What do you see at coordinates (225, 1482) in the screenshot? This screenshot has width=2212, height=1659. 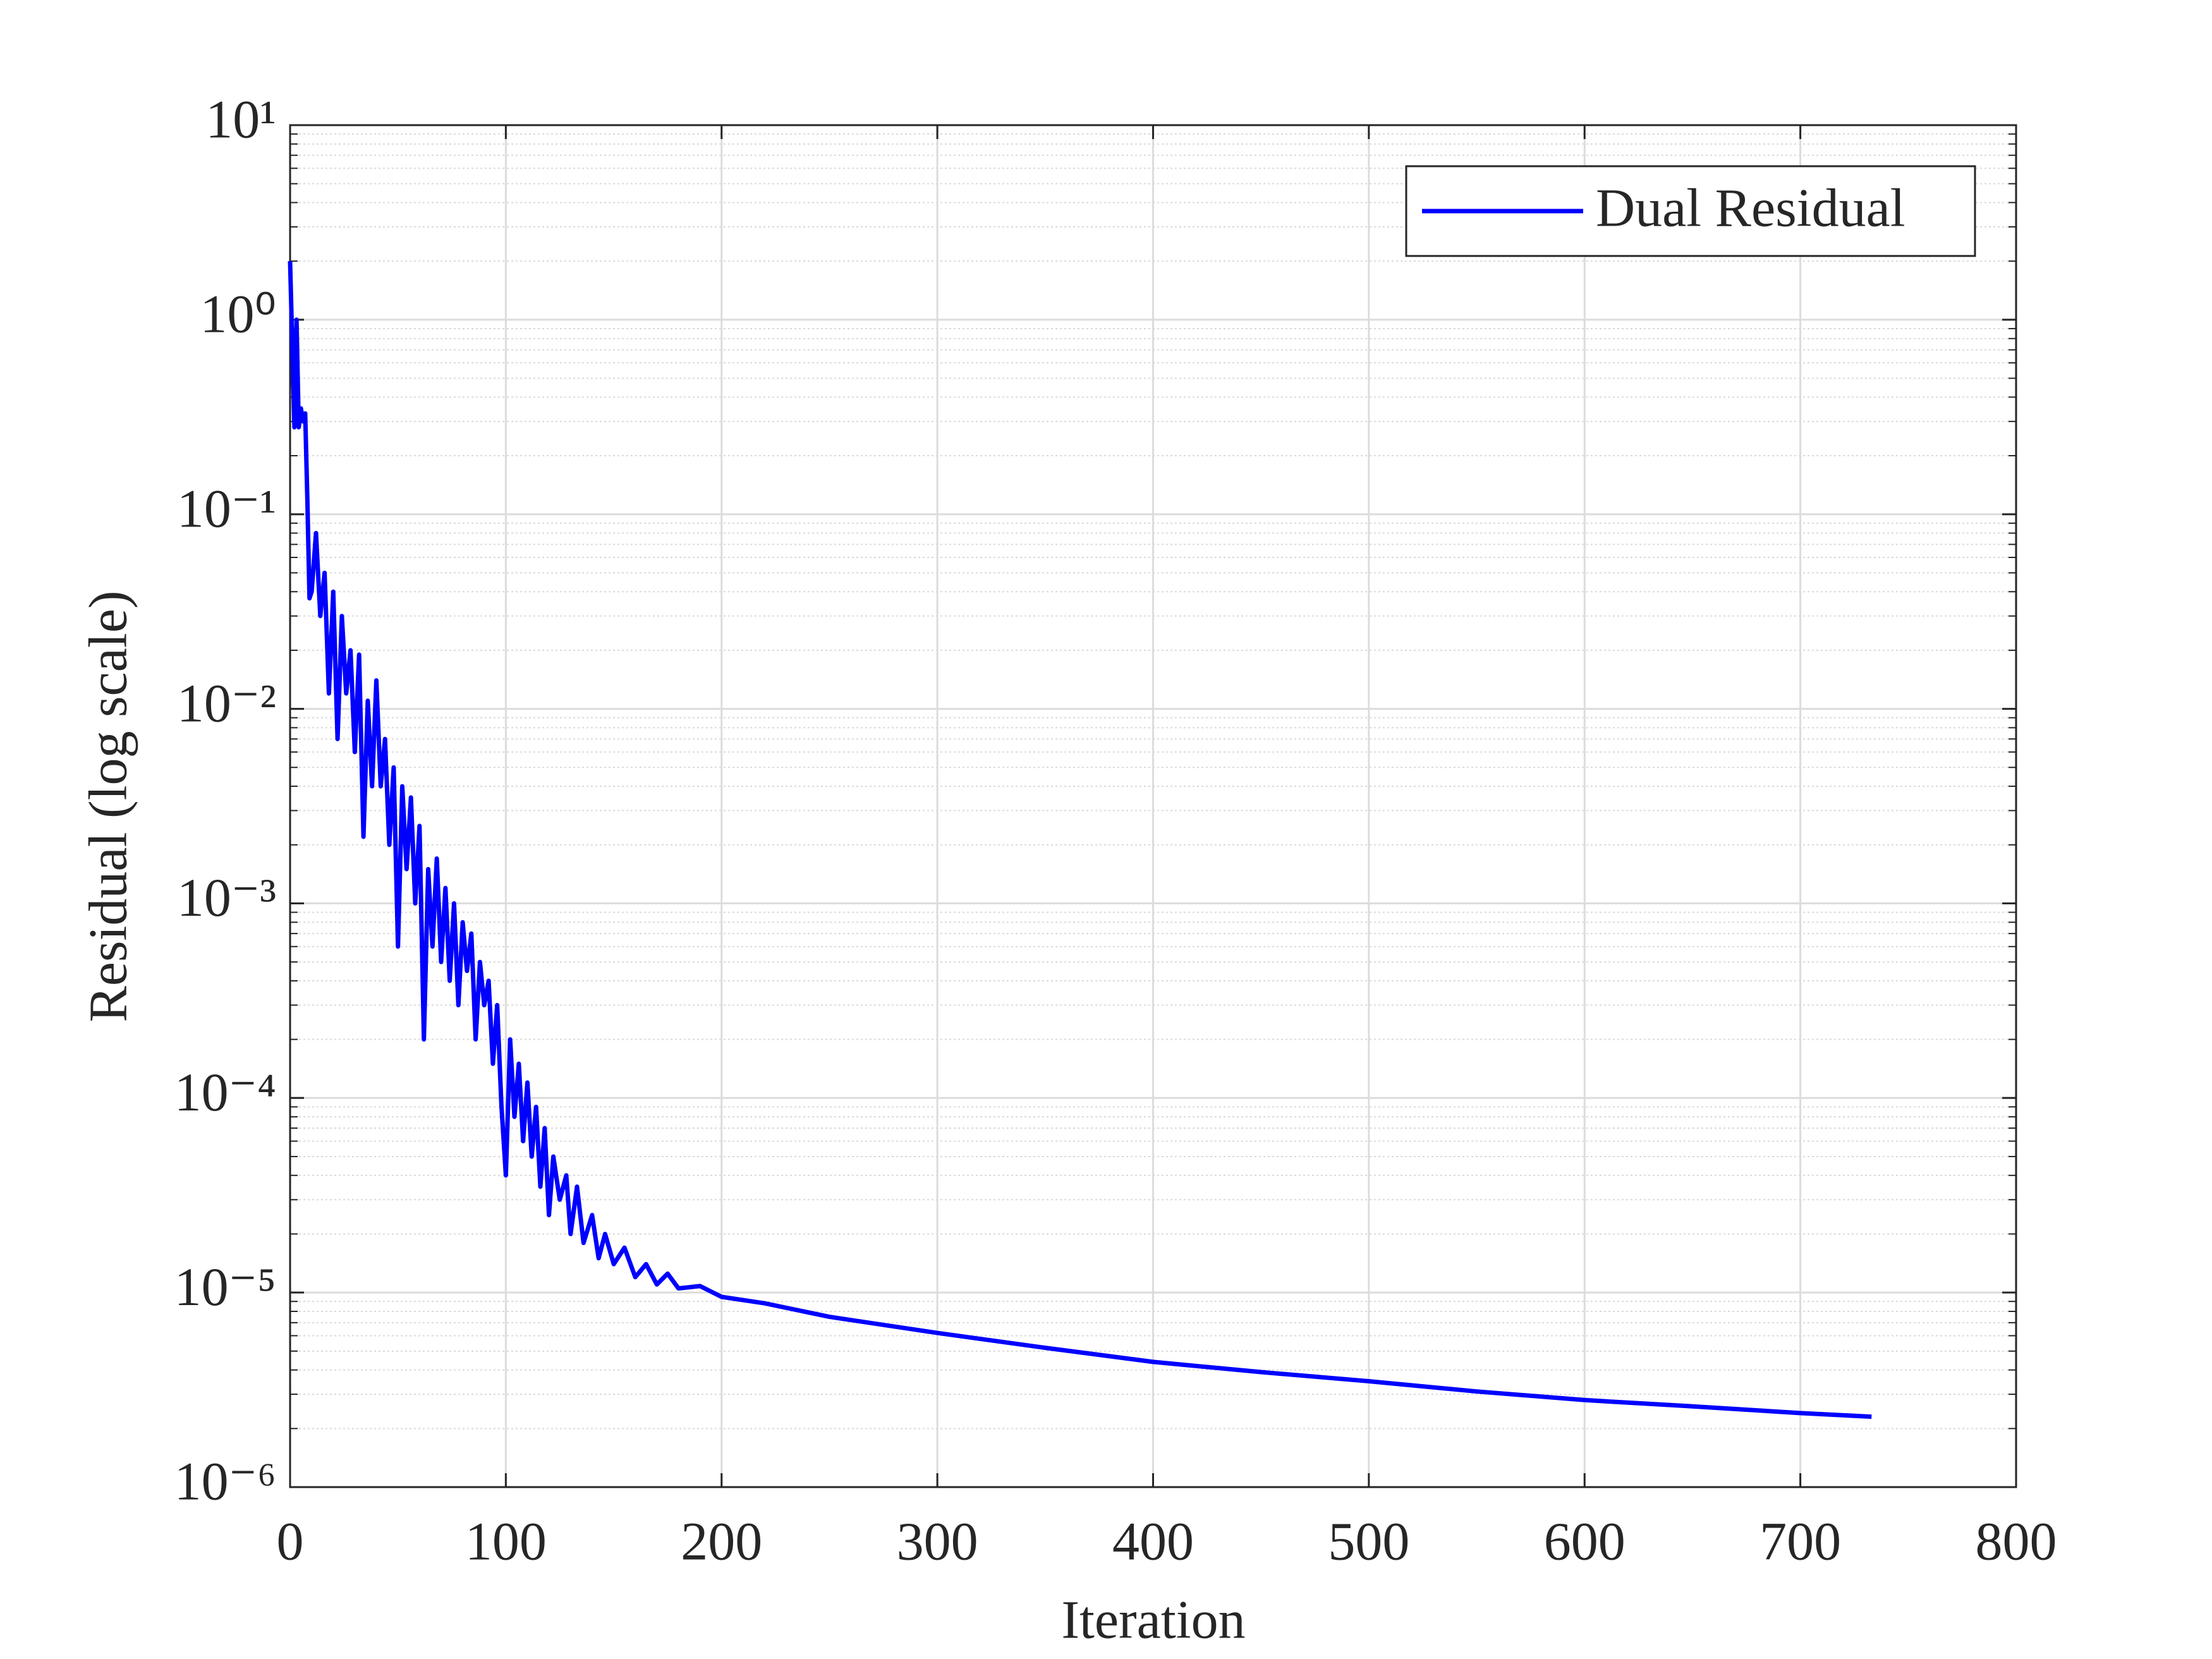 I see `y-tick-label: 10⁻⁶` at bounding box center [225, 1482].